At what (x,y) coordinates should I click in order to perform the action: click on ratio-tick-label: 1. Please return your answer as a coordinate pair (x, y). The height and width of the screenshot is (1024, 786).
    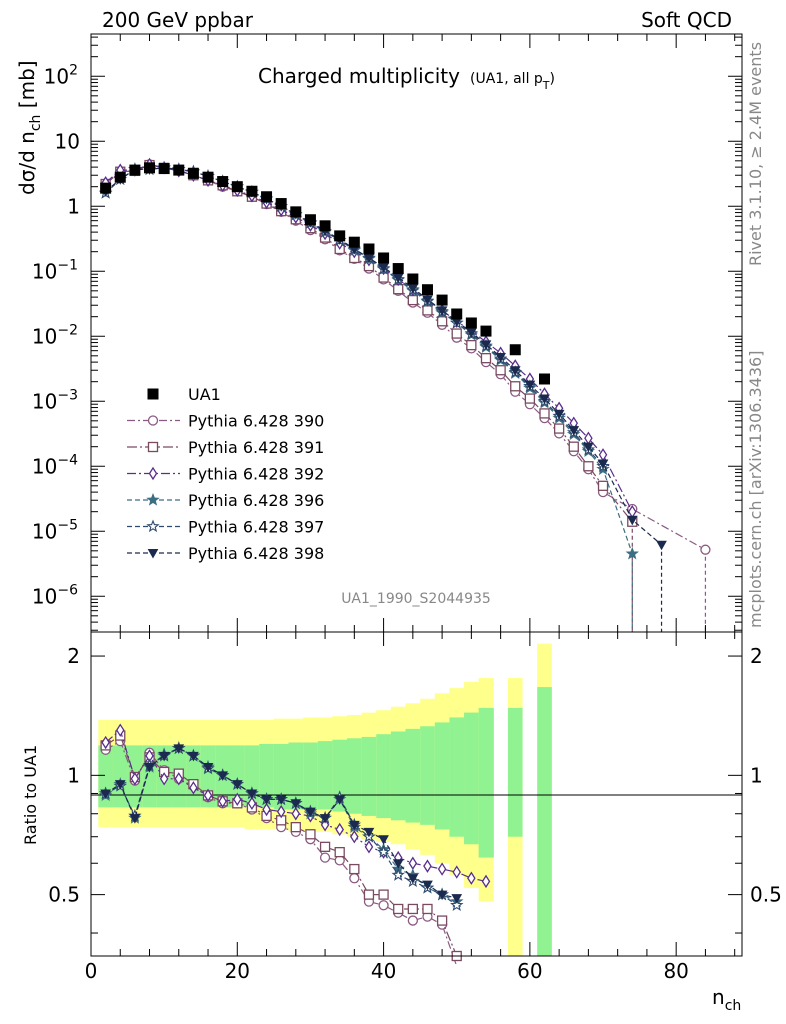
    Looking at the image, I should click on (73, 775).